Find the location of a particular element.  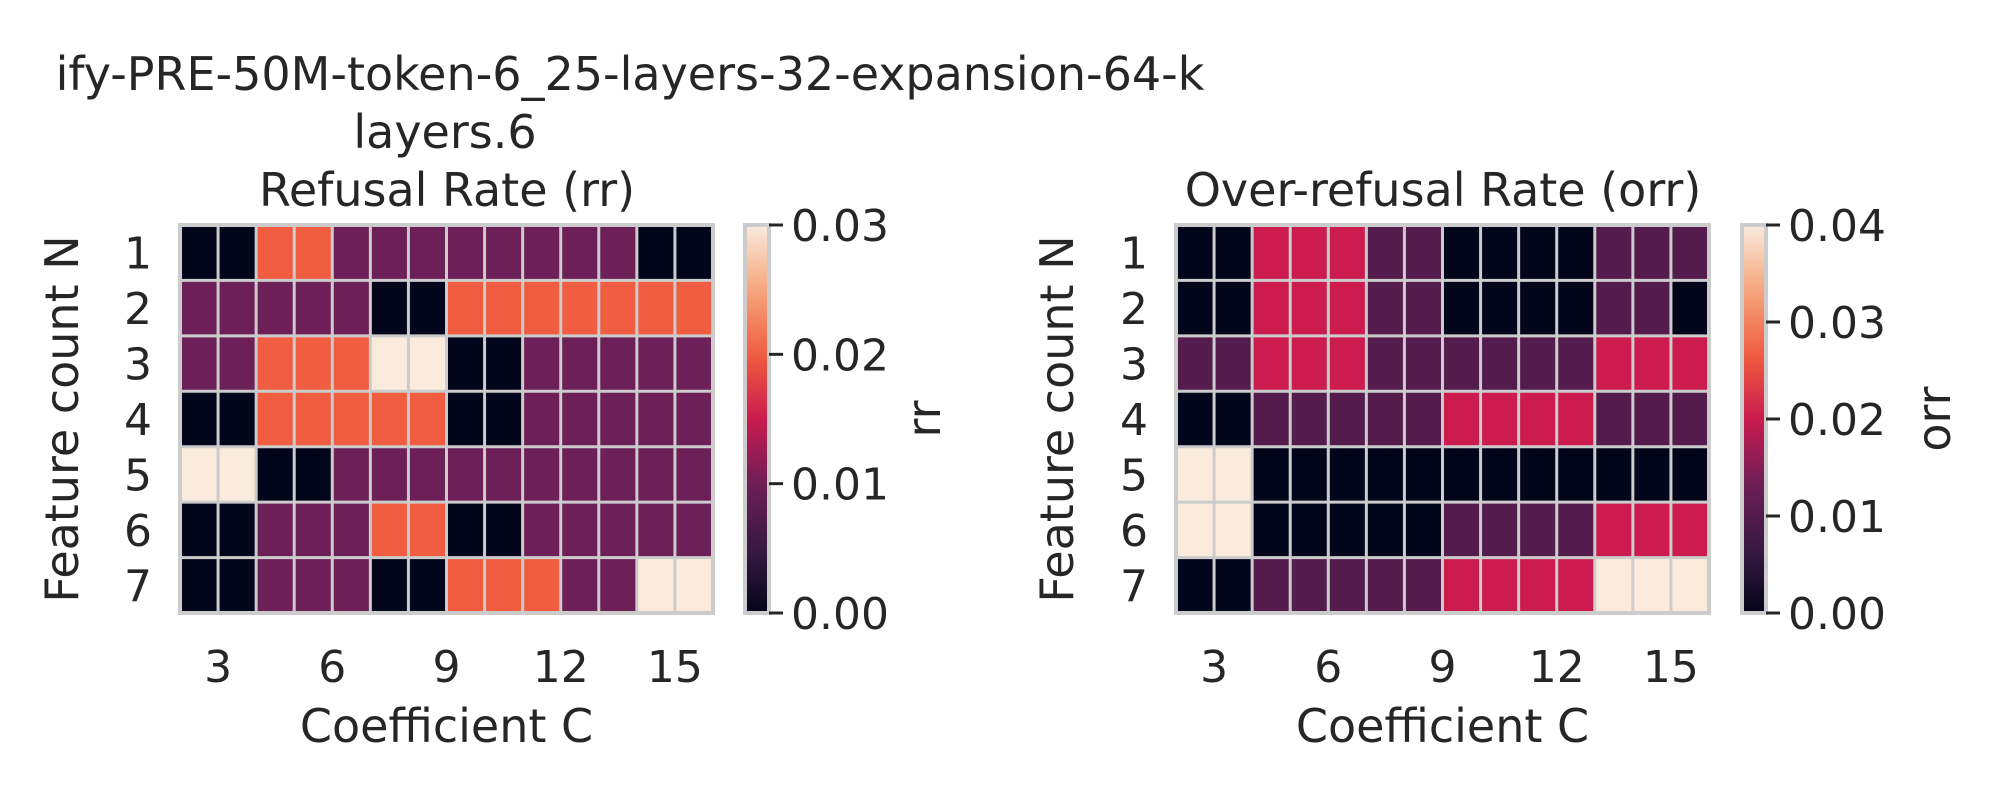

heatmap-cells is located at coordinates (1443, 419).